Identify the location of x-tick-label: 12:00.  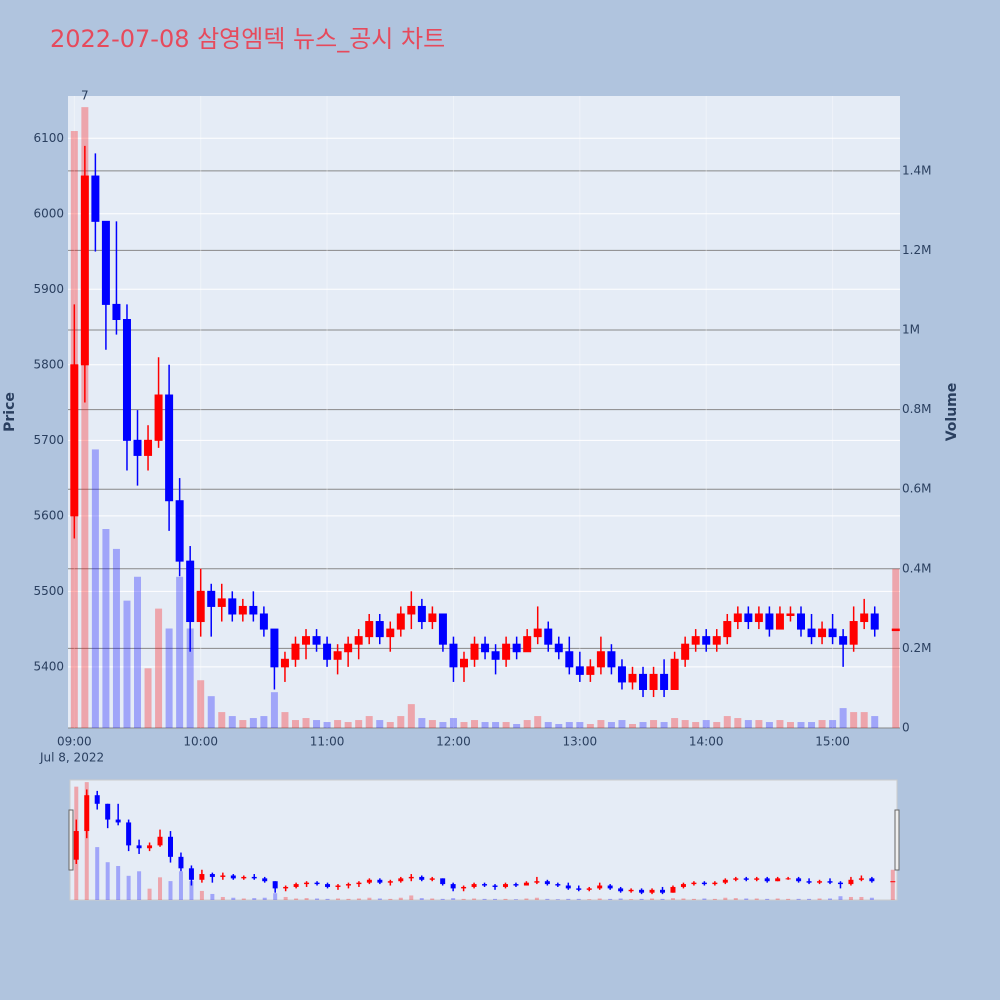
(453, 742).